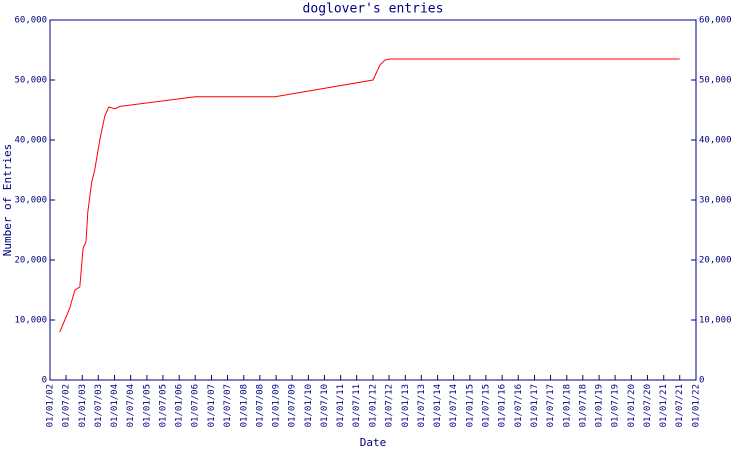 The height and width of the screenshot is (450, 750). I want to click on x-axis-label: Date, so click(373, 442).